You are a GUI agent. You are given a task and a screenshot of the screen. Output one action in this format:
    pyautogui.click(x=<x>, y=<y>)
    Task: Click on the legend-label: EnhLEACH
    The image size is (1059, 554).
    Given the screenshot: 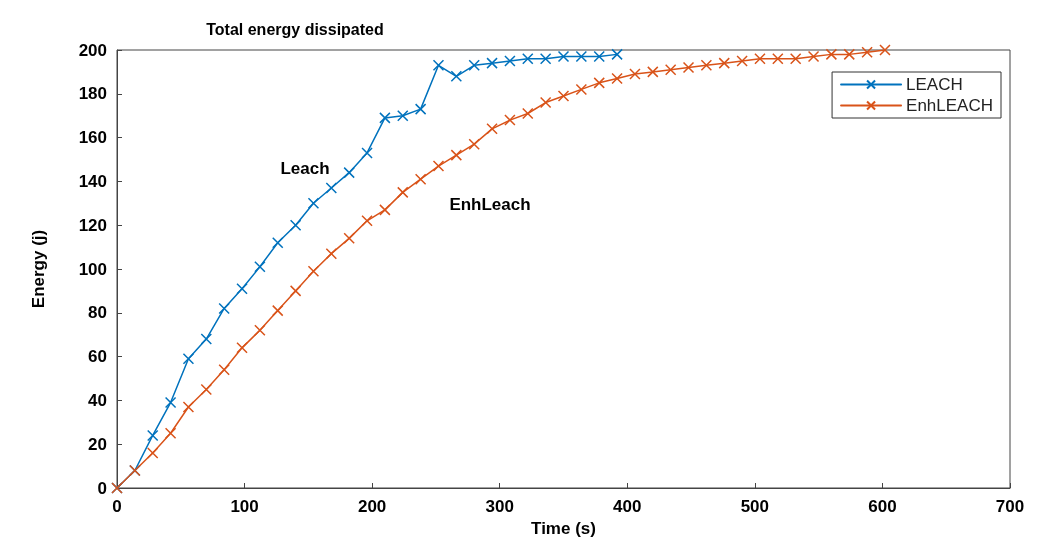 What is the action you would take?
    pyautogui.click(x=949, y=105)
    